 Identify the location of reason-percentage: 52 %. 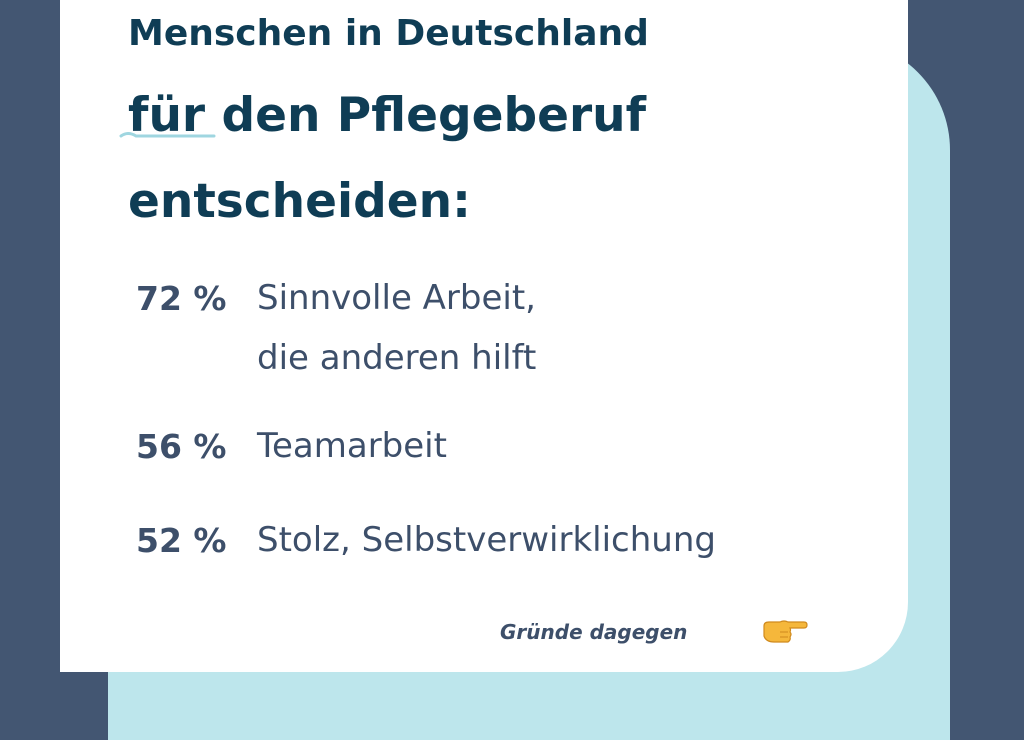
(181, 540).